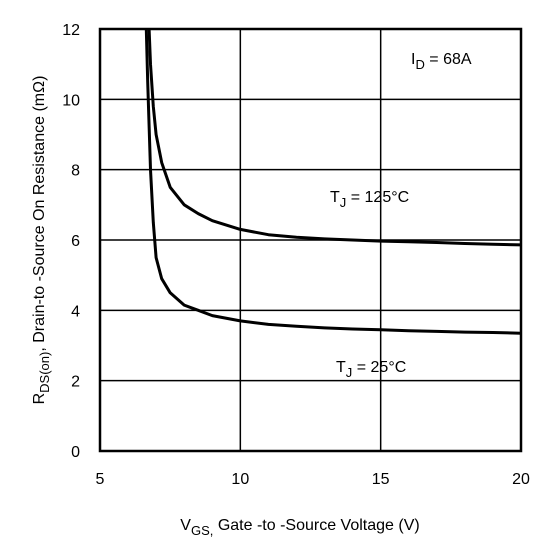 Image resolution: width=535 pixels, height=546 pixels. What do you see at coordinates (71, 100) in the screenshot?
I see `y-tick-label: 10` at bounding box center [71, 100].